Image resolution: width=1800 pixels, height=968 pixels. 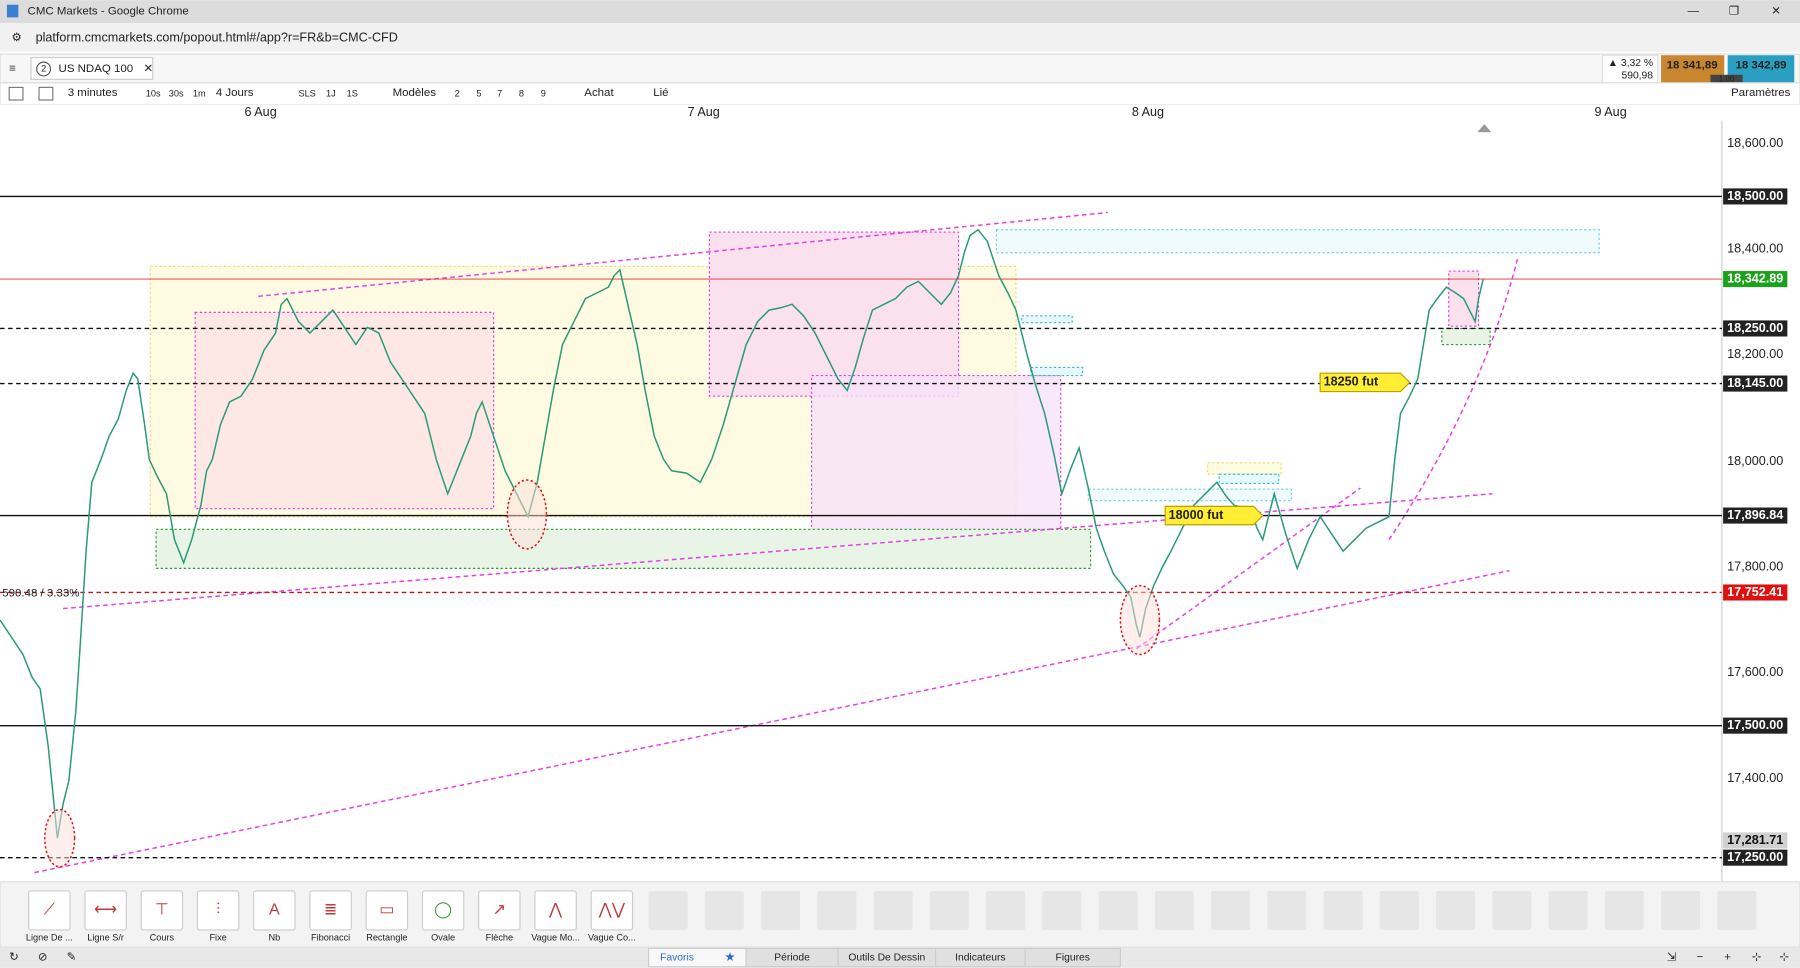 What do you see at coordinates (1072, 957) in the screenshot?
I see `tab` at bounding box center [1072, 957].